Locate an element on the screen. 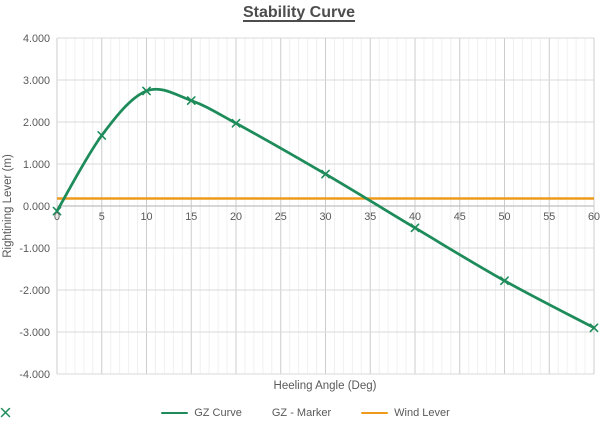 This screenshot has width=611, height=436. x-tick-label: 40 is located at coordinates (415, 217).